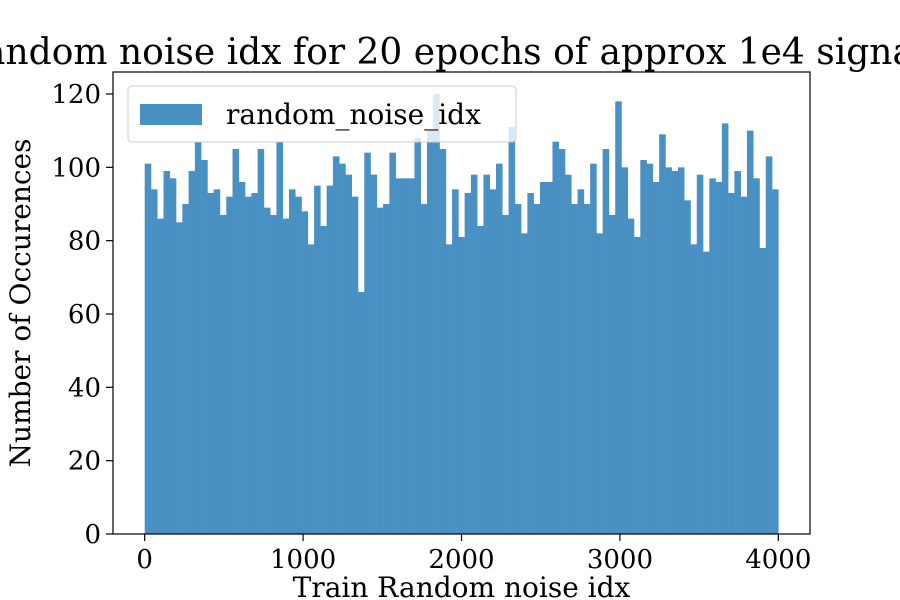 The width and height of the screenshot is (900, 600). What do you see at coordinates (303, 560) in the screenshot?
I see `x-tick-label: 1000` at bounding box center [303, 560].